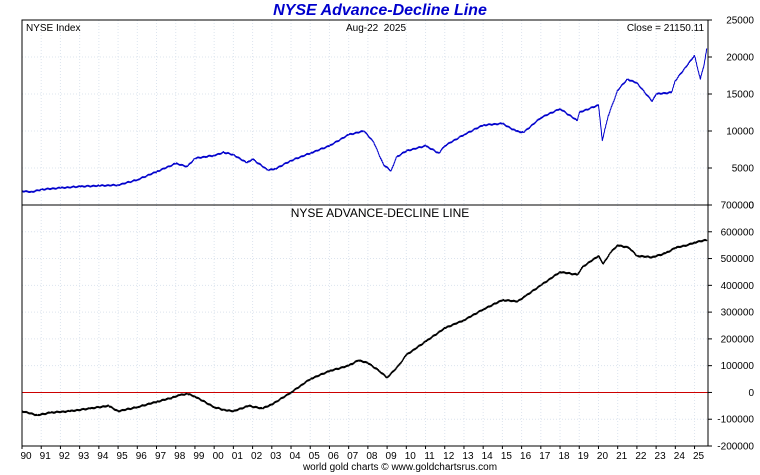 The height and width of the screenshot is (475, 760). I want to click on y-tick-label: 5000, so click(743, 169).